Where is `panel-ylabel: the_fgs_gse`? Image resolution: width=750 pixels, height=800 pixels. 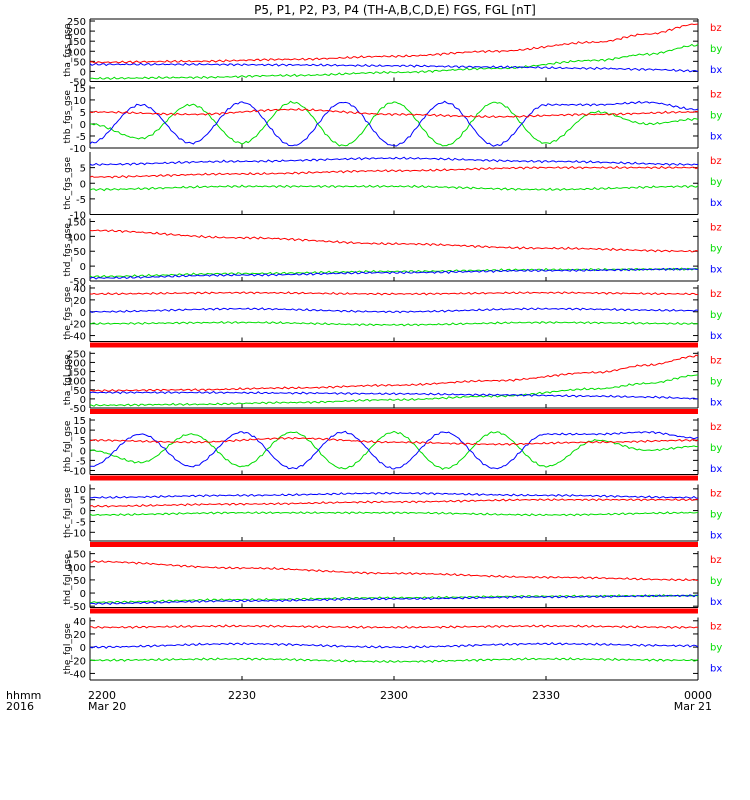 panel-ylabel: the_fgs_gse is located at coordinates (68, 313).